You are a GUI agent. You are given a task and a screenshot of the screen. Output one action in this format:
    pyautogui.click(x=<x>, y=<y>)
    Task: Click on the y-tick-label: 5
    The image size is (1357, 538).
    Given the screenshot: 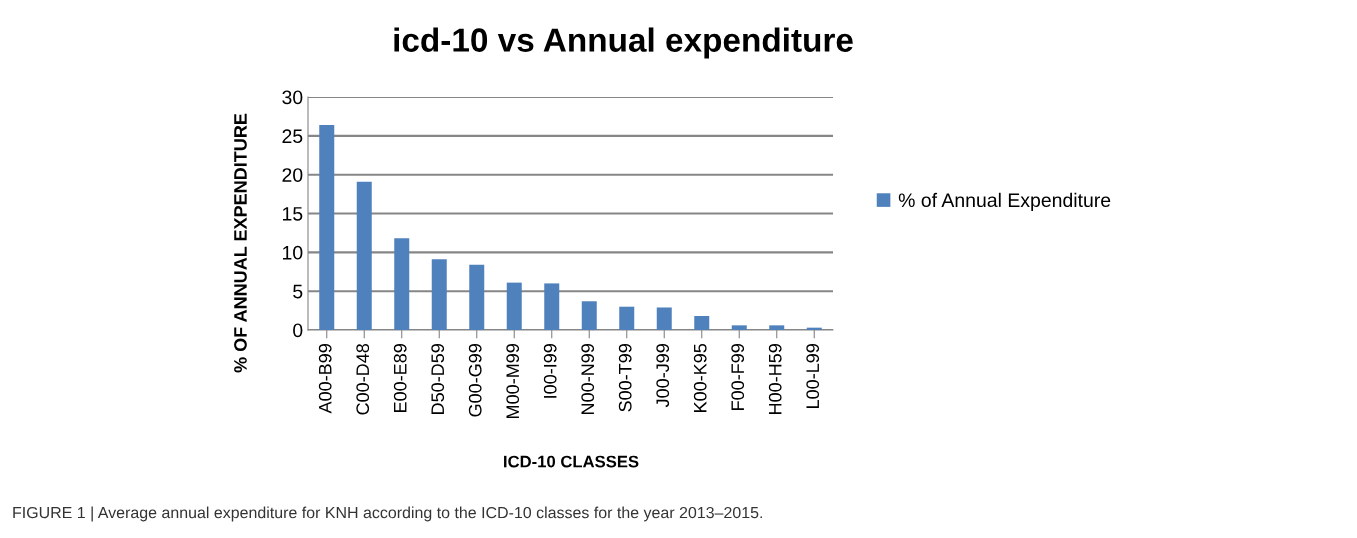 What is the action you would take?
    pyautogui.click(x=298, y=291)
    